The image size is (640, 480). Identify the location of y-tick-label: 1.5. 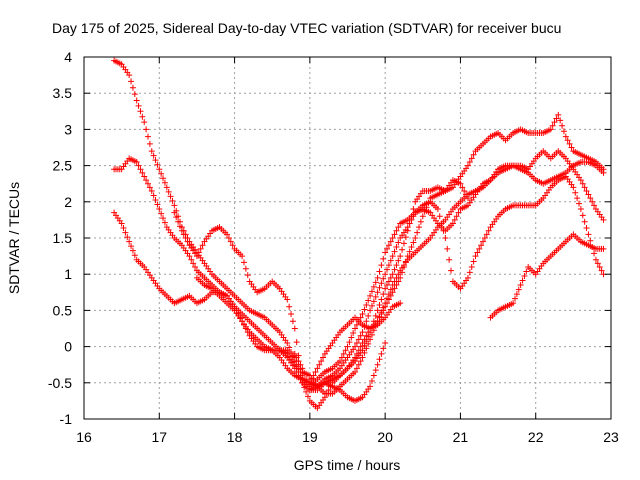
(63, 238).